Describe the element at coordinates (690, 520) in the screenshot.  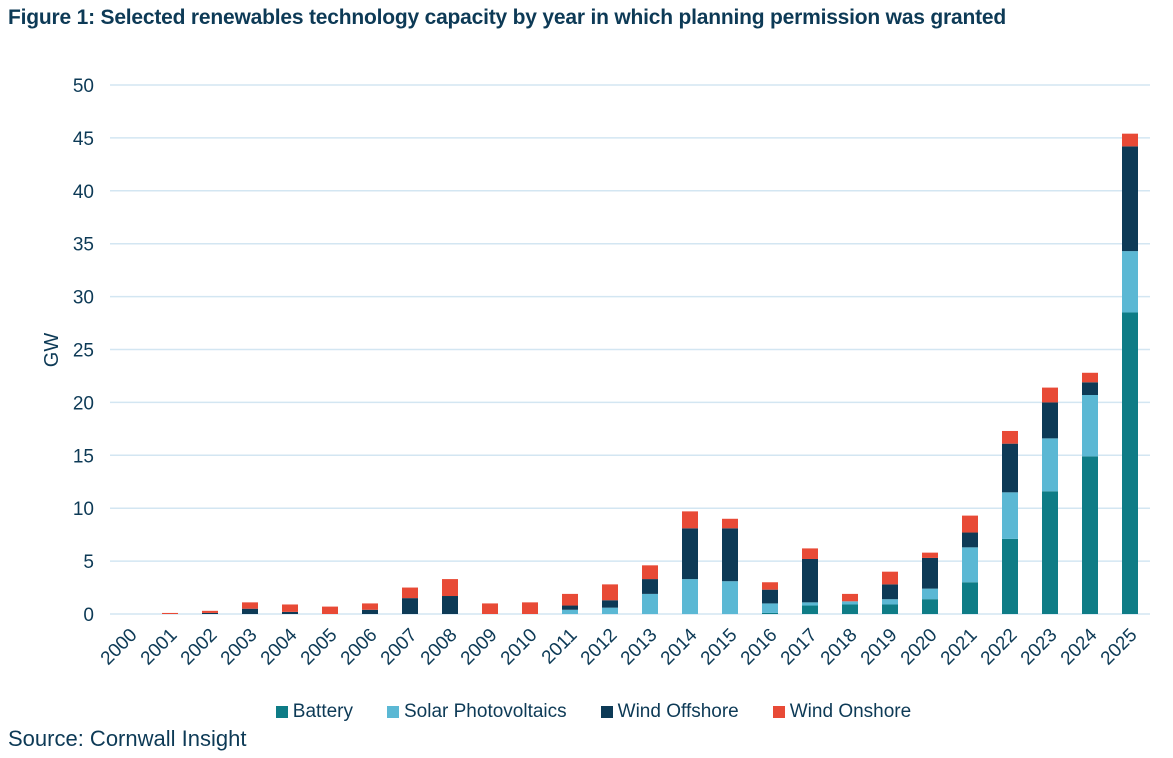
I see `bar-wind-onshore-2014` at that location.